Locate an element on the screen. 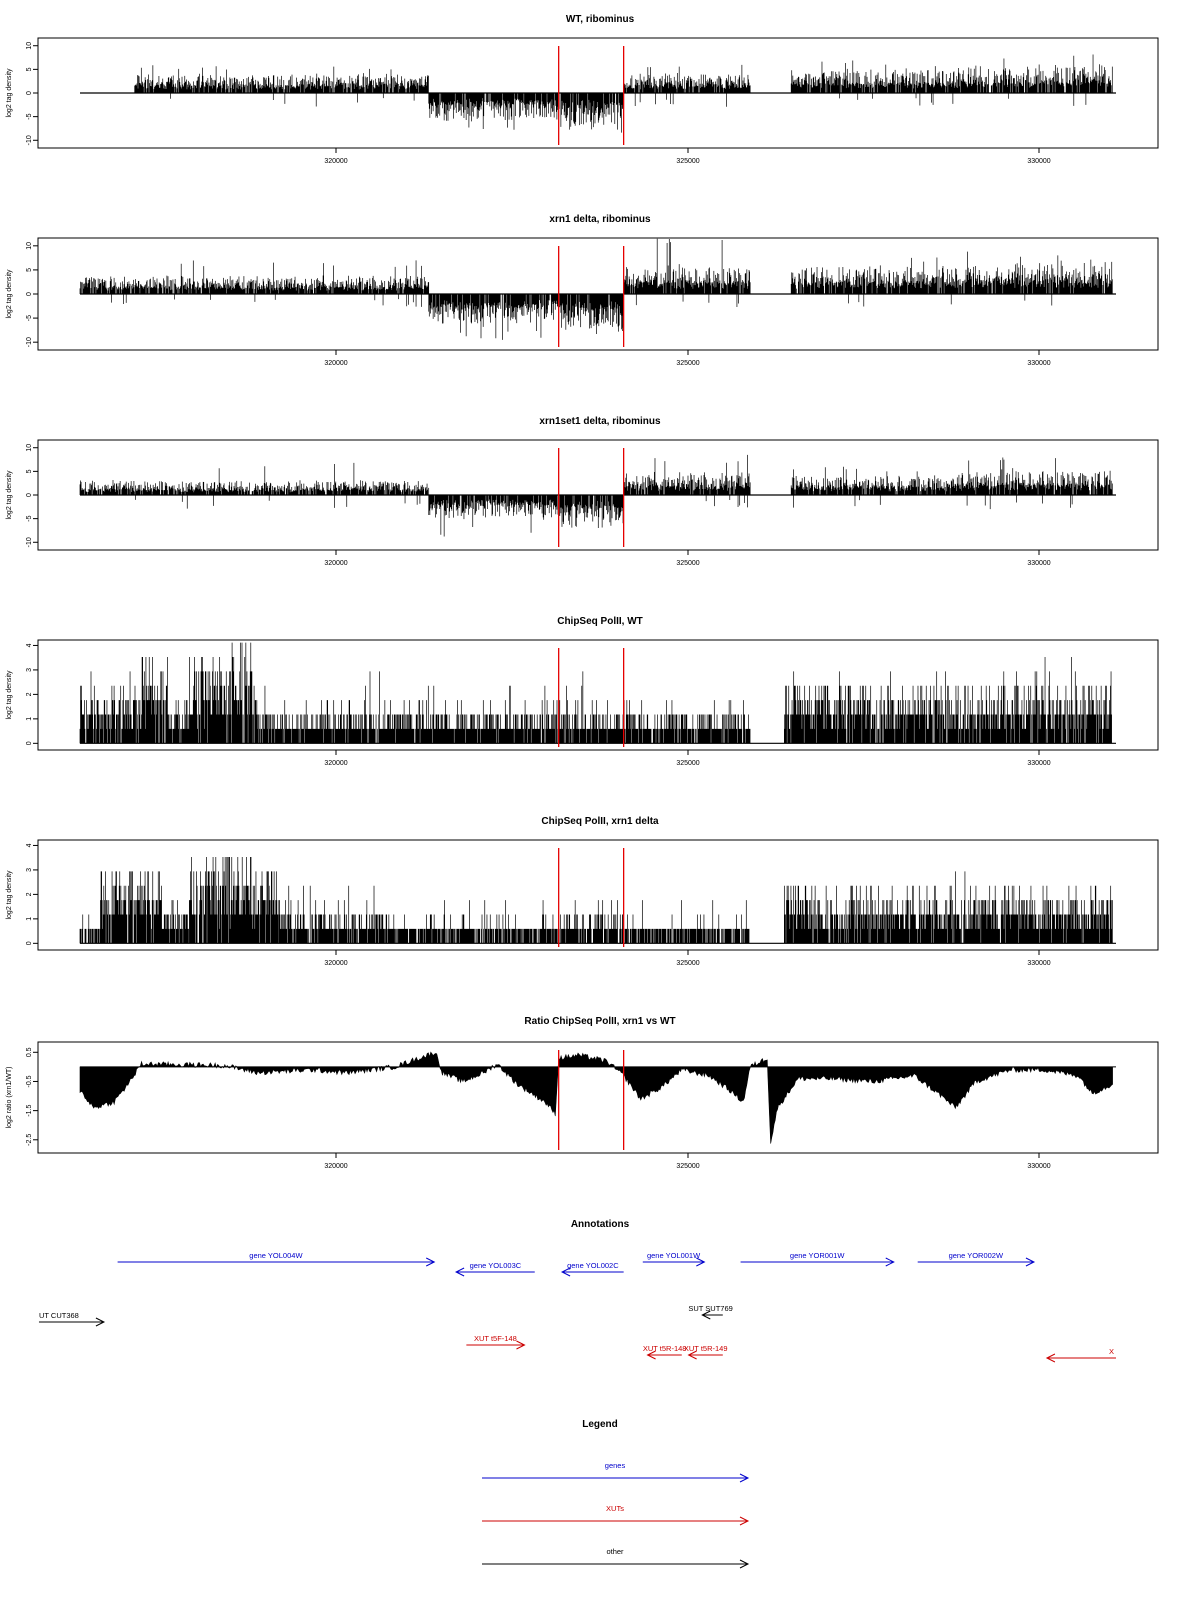 Image resolution: width=1200 pixels, height=1600 pixels. y-tick-label: 4 is located at coordinates (29, 845).